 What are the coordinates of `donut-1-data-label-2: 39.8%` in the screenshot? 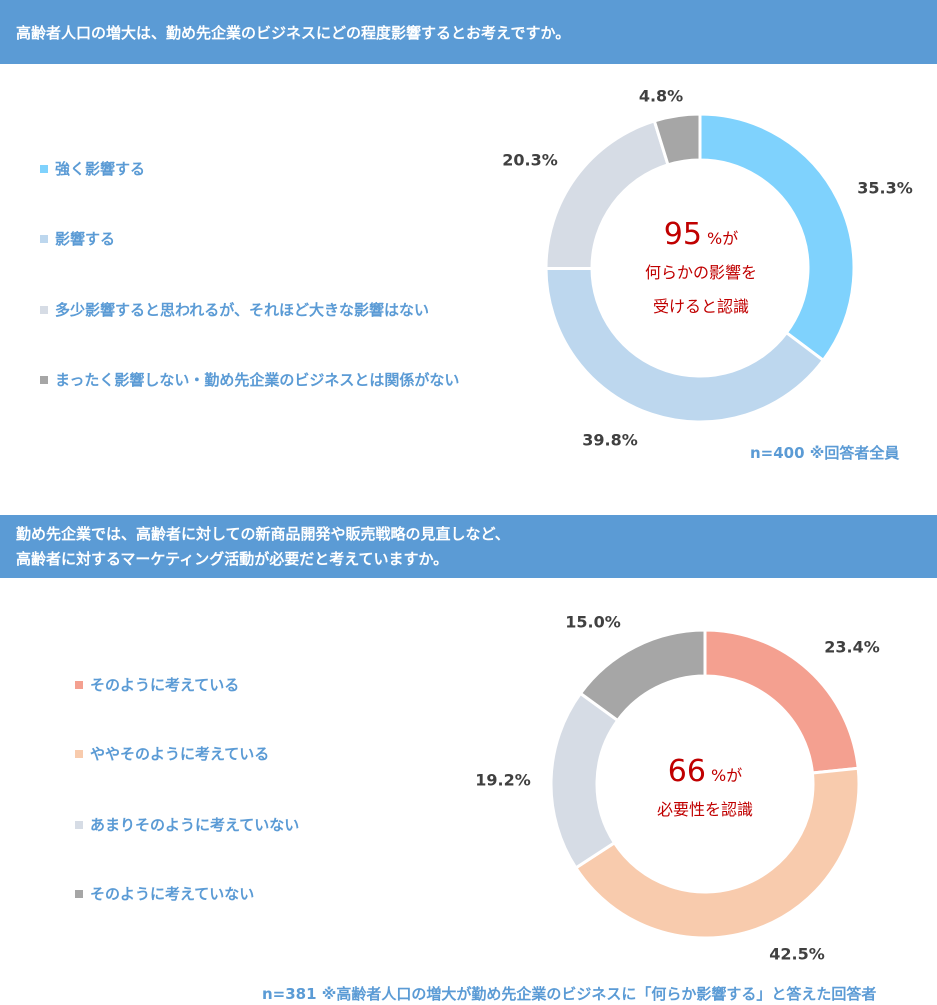 It's located at (610, 440).